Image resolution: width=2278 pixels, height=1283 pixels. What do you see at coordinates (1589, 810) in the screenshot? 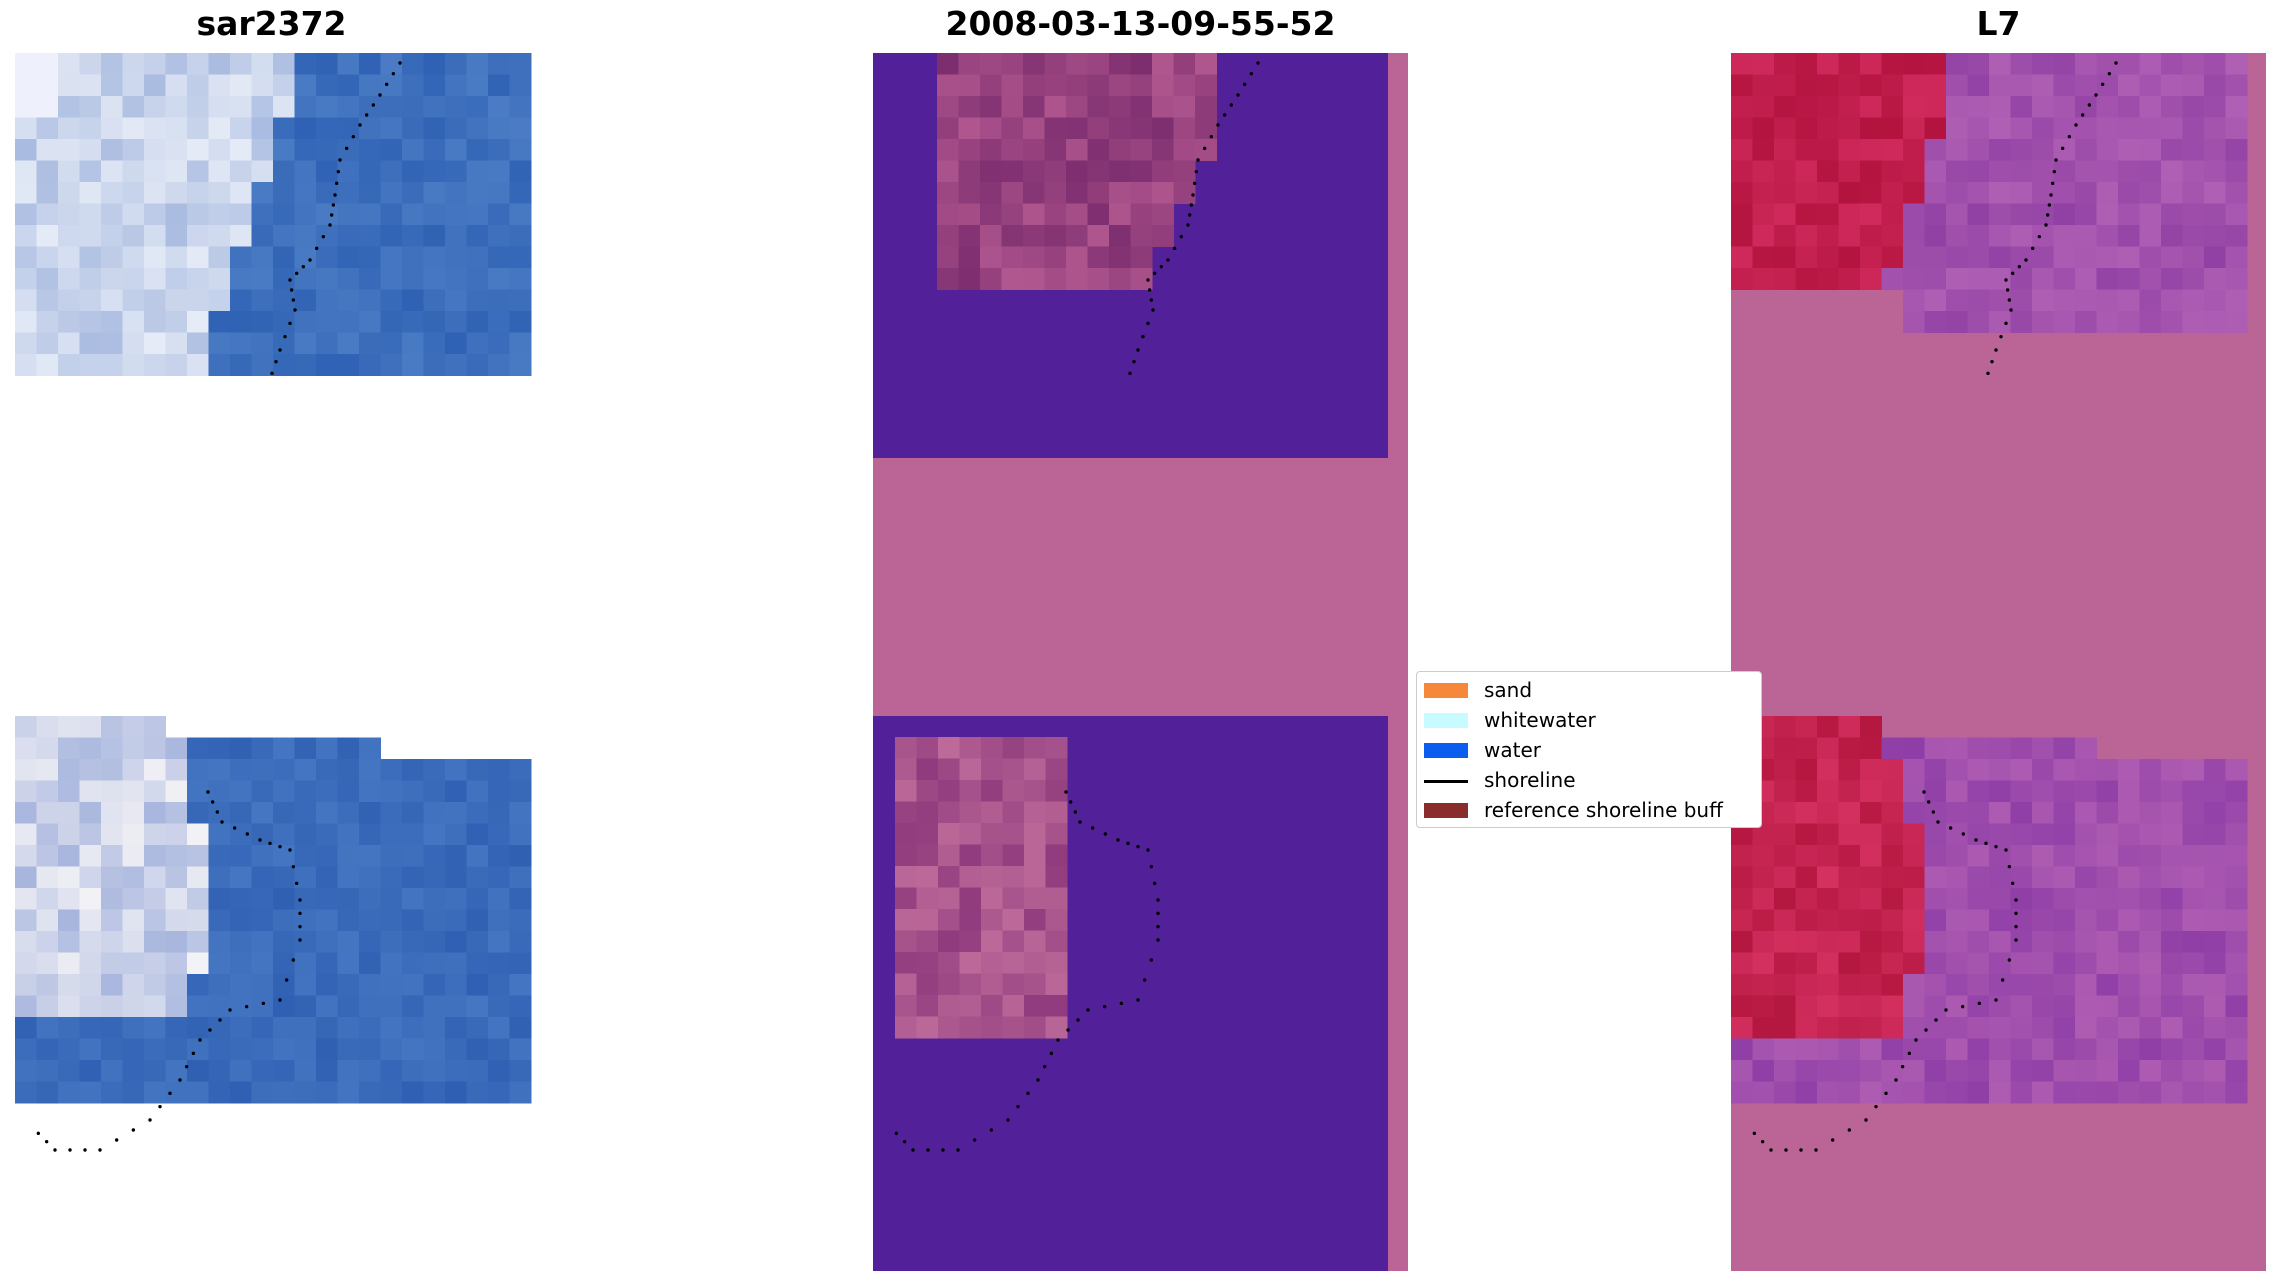
I see `legend-item-reference-buffer: reference shoreline buff` at bounding box center [1589, 810].